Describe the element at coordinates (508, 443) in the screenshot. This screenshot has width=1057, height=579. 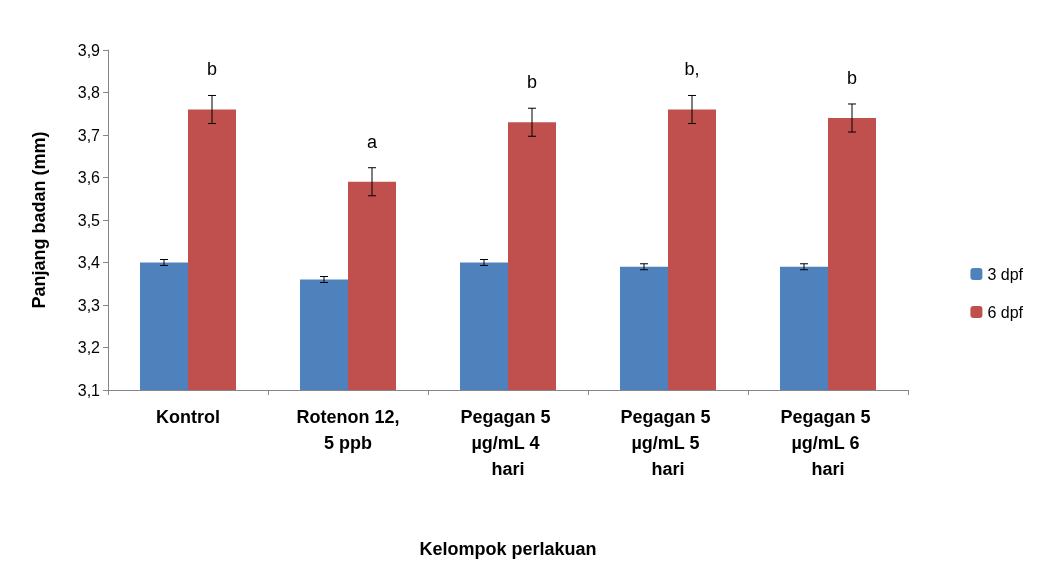
I see `x-tick-label: Pegagan 5 µg/mL 4 hari` at that location.